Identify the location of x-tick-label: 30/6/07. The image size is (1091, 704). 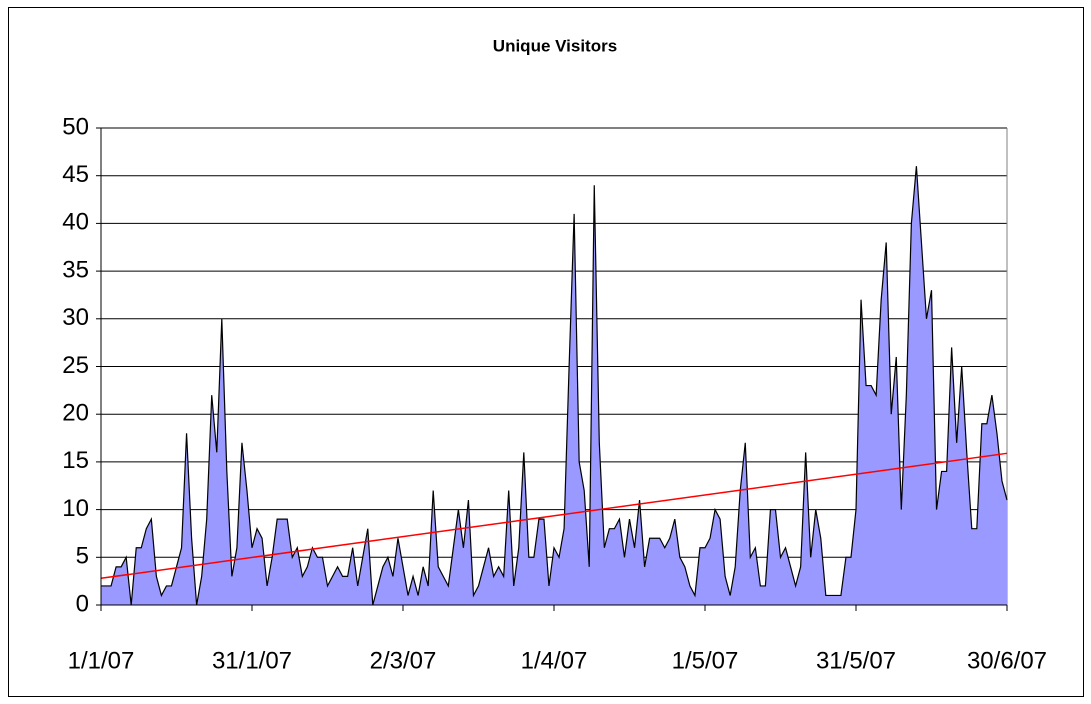
(1007, 660).